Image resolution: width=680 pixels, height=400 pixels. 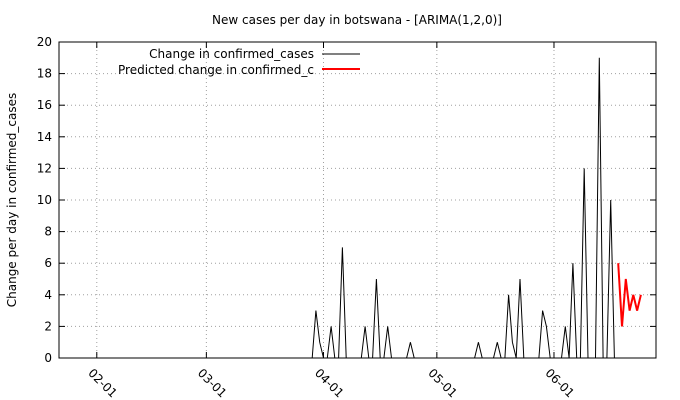 What do you see at coordinates (442, 383) in the screenshot?
I see `x-tick-label: 05-01` at bounding box center [442, 383].